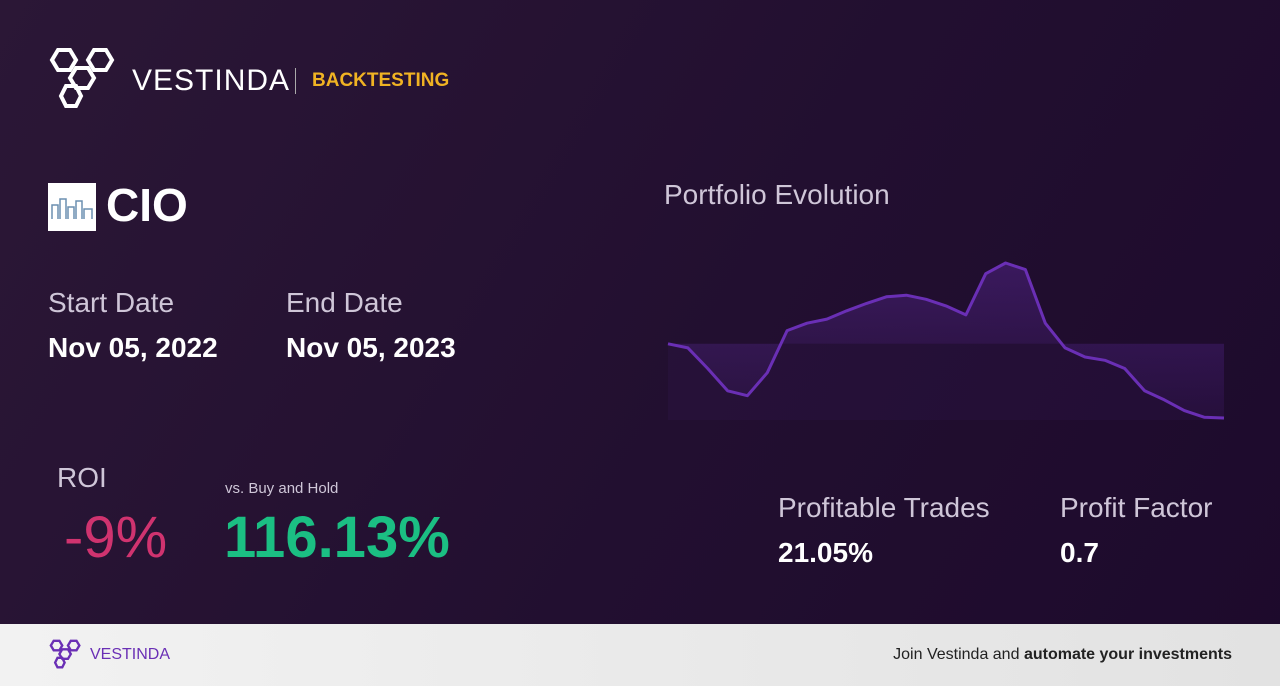 Image resolution: width=1280 pixels, height=686 pixels. What do you see at coordinates (337, 537) in the screenshot?
I see `buy-hold-value: 116.13%` at bounding box center [337, 537].